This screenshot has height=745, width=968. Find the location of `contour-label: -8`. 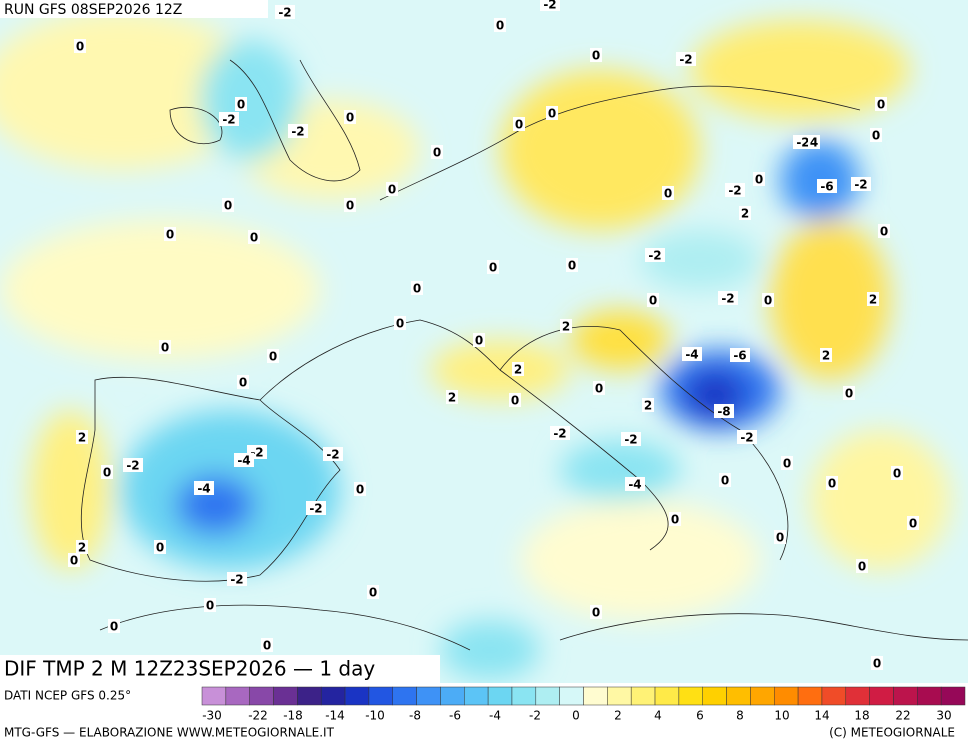

contour-label: -8 is located at coordinates (723, 412).